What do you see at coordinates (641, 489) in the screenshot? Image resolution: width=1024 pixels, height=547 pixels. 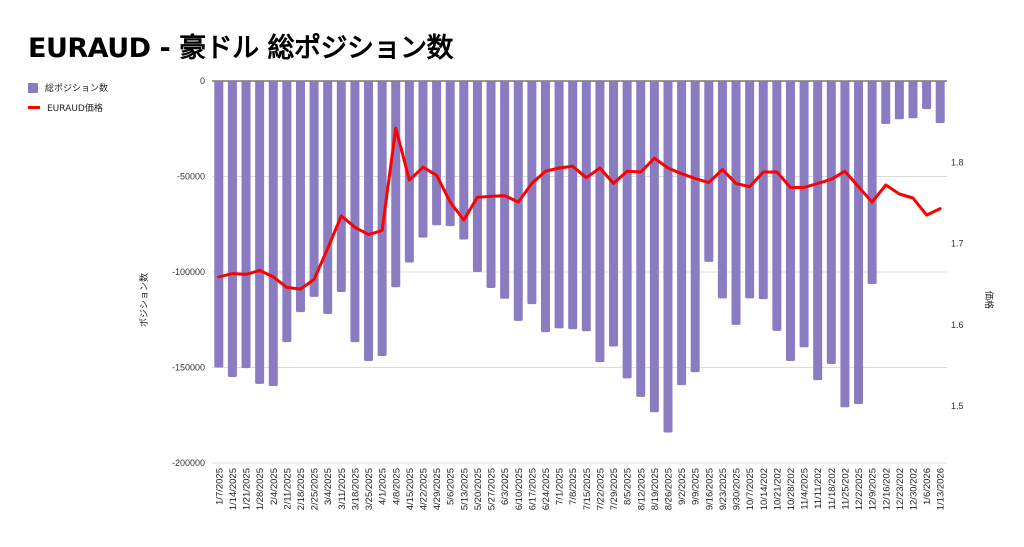 I see `x-tick-label: 8/12/2025` at bounding box center [641, 489].